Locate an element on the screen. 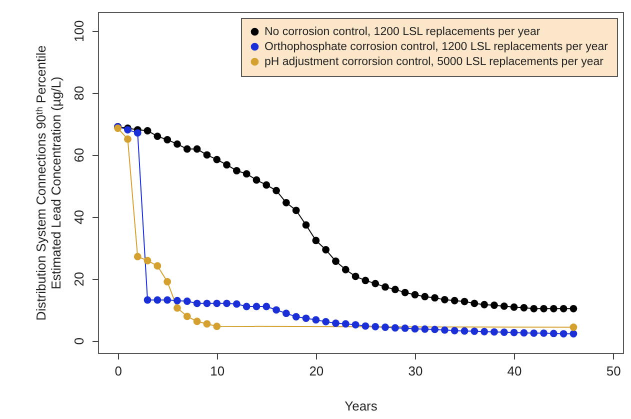  y-tick-label: 60 is located at coordinates (79, 155).